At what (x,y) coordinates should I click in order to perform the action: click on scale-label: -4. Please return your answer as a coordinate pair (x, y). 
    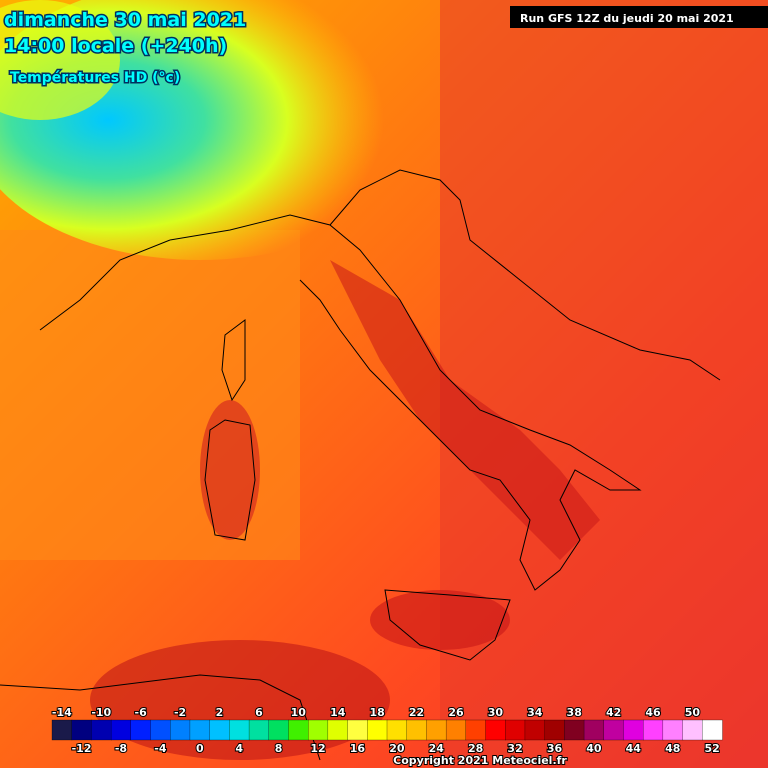
    Looking at the image, I should click on (160, 748).